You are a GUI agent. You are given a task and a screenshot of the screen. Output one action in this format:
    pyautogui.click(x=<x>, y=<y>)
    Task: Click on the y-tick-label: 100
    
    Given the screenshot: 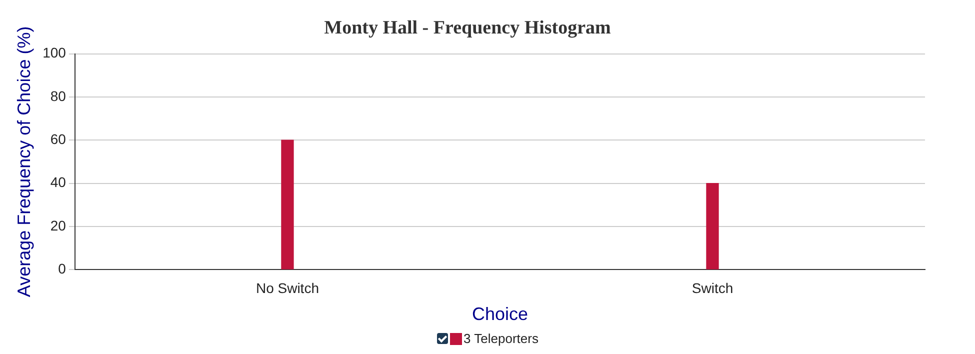 What is the action you would take?
    pyautogui.click(x=54, y=52)
    